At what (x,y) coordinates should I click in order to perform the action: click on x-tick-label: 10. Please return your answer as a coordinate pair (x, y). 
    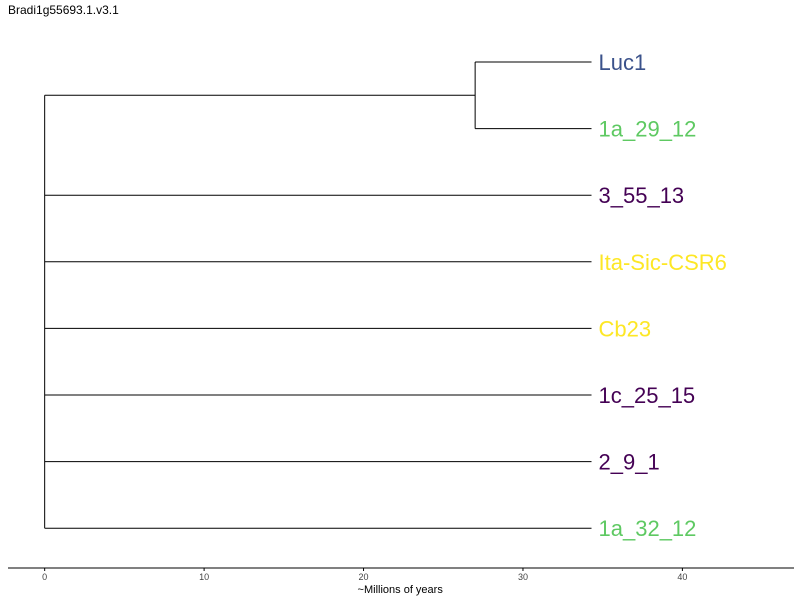
    Looking at the image, I should click on (204, 577).